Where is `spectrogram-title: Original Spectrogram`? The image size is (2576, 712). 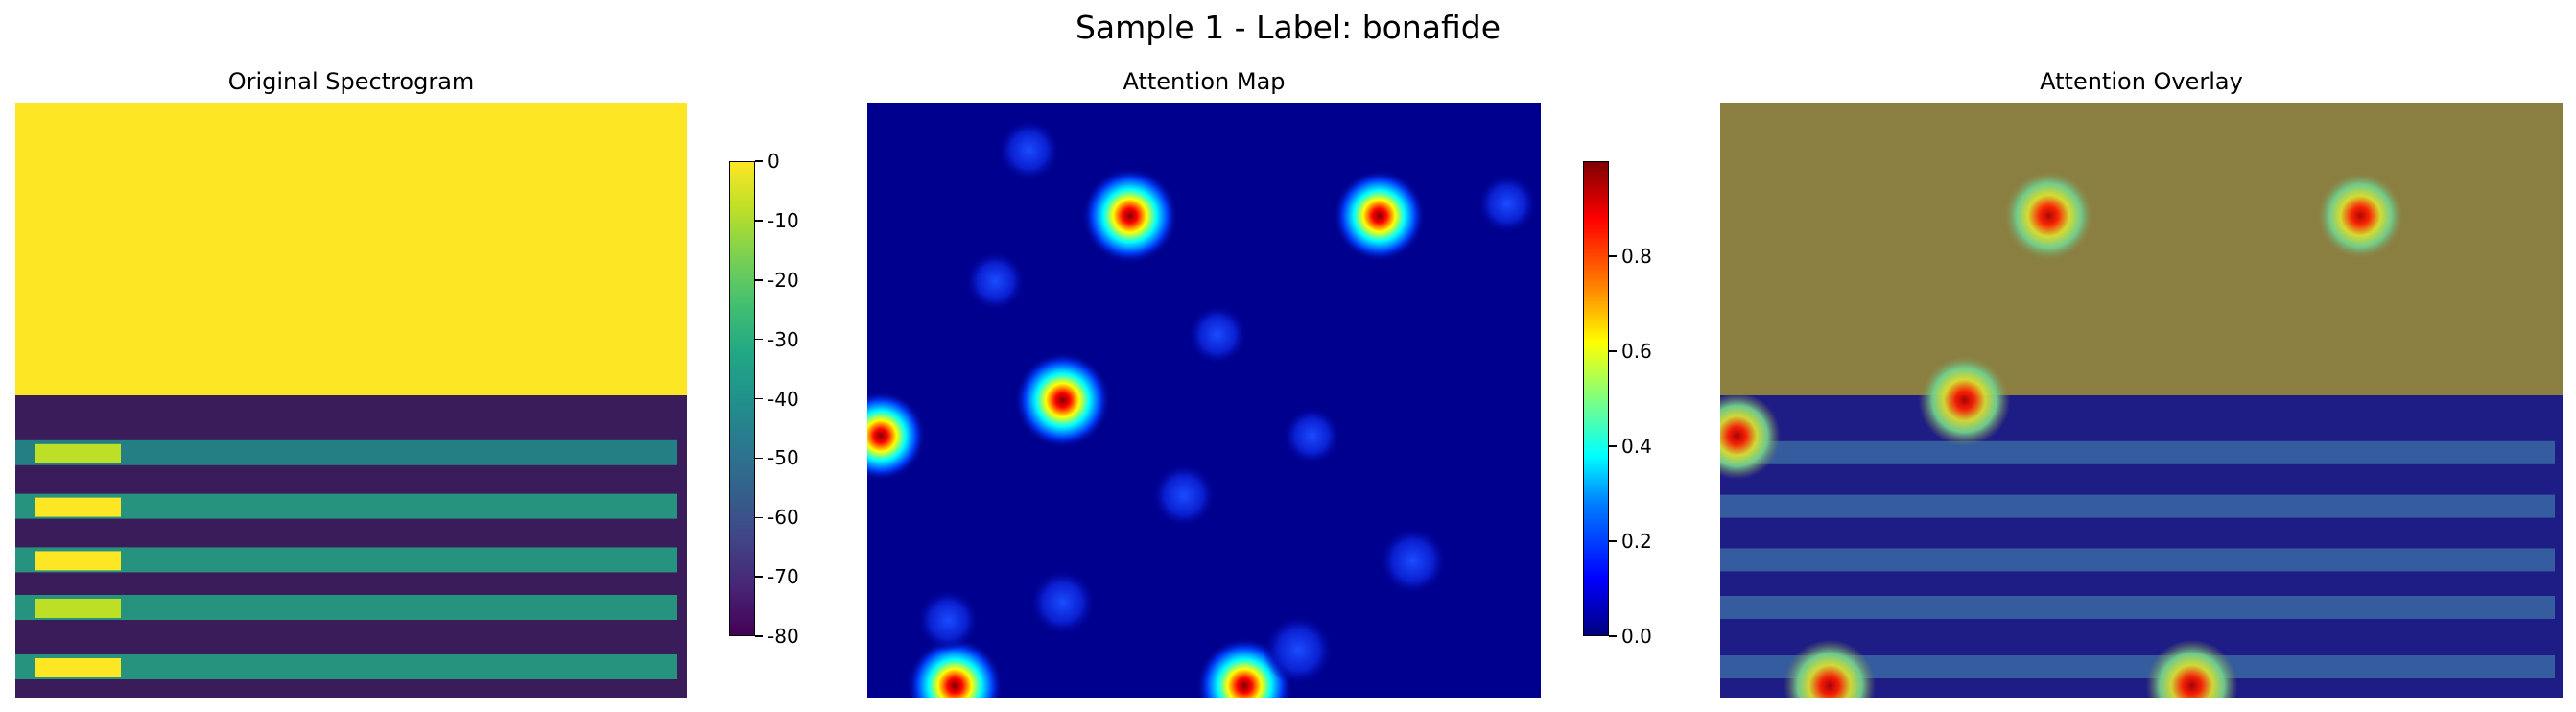
spectrogram-title: Original Spectrogram is located at coordinates (351, 82).